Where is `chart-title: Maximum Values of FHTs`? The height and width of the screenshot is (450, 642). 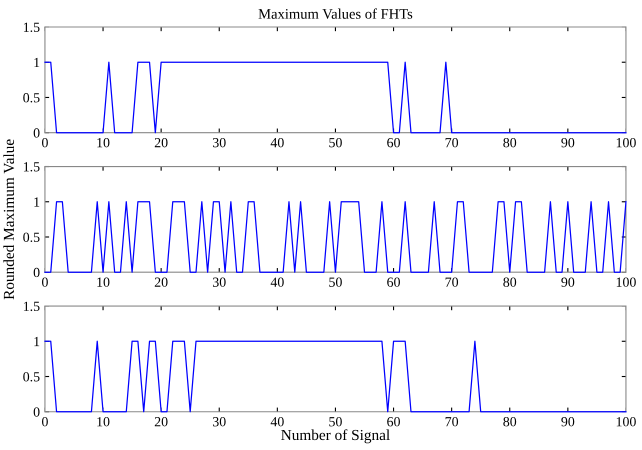
chart-title: Maximum Values of FHTs is located at coordinates (335, 13).